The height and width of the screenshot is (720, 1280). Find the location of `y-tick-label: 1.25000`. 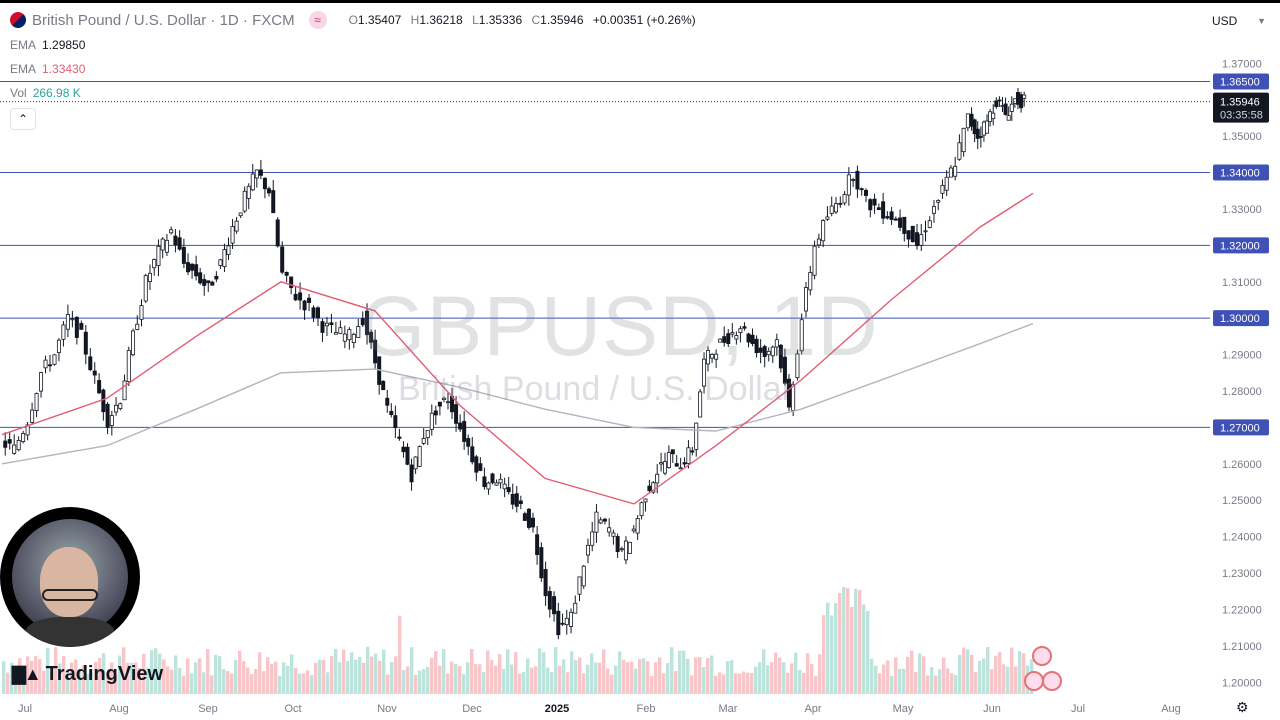

y-tick-label: 1.25000 is located at coordinates (1242, 501).